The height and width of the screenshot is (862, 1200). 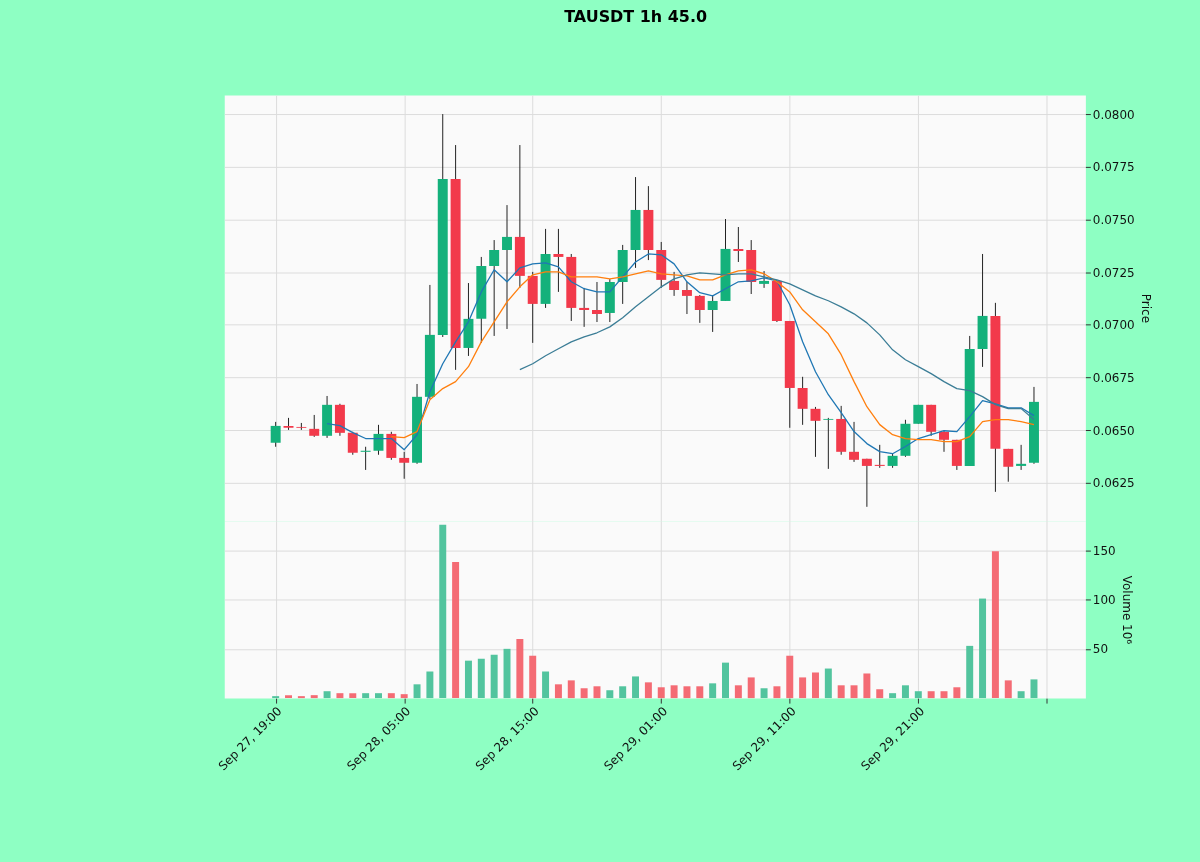 I want to click on y-tick-label: 0.0750, so click(x=1113, y=219).